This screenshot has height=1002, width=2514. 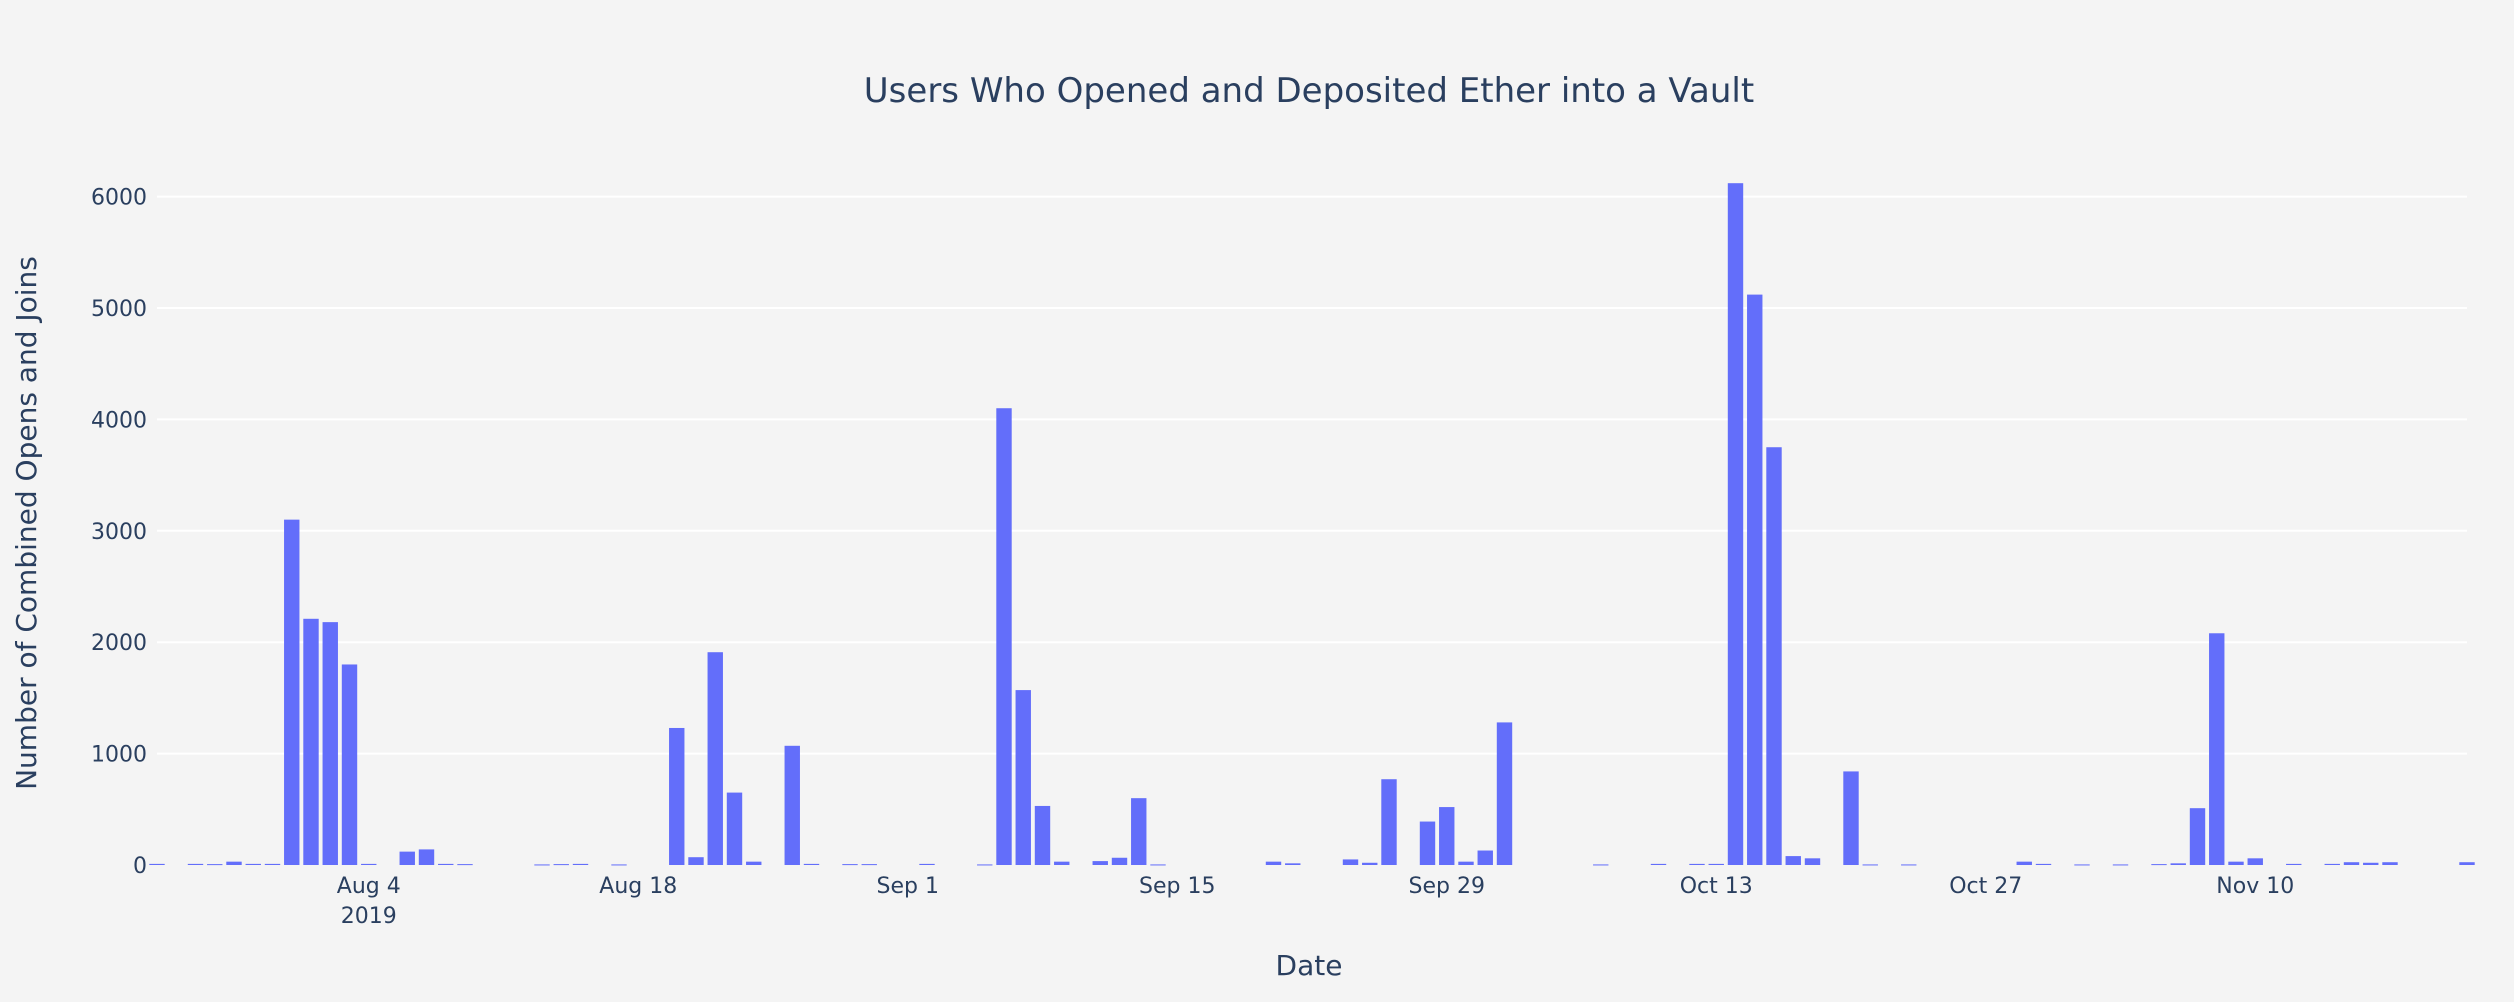 What do you see at coordinates (119, 643) in the screenshot?
I see `y-tick-label: 2000` at bounding box center [119, 643].